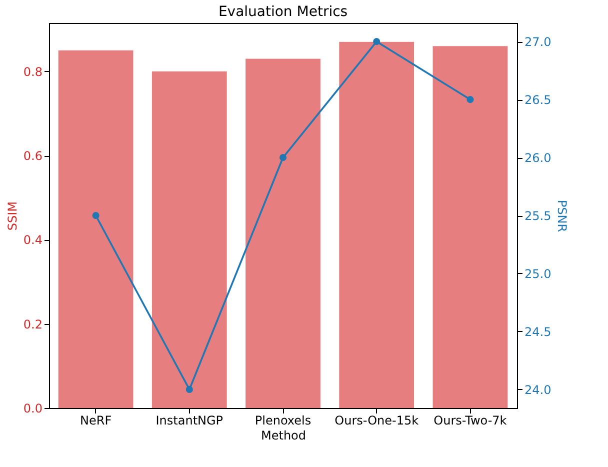 This screenshot has width=608, height=467. Describe the element at coordinates (283, 435) in the screenshot. I see `x-axis-title: Method` at that location.